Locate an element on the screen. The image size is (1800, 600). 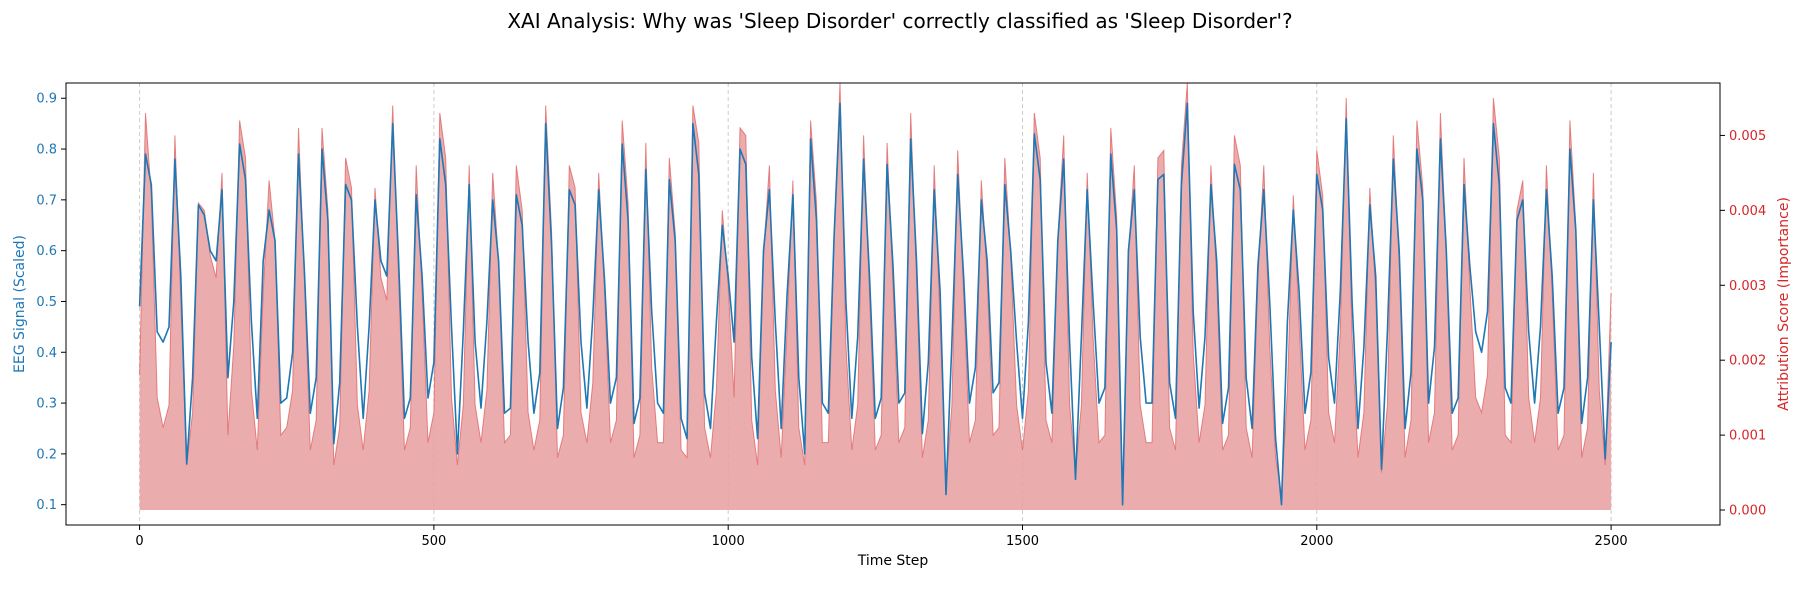
y-left-tick-label: 0.4 is located at coordinates (46, 353).